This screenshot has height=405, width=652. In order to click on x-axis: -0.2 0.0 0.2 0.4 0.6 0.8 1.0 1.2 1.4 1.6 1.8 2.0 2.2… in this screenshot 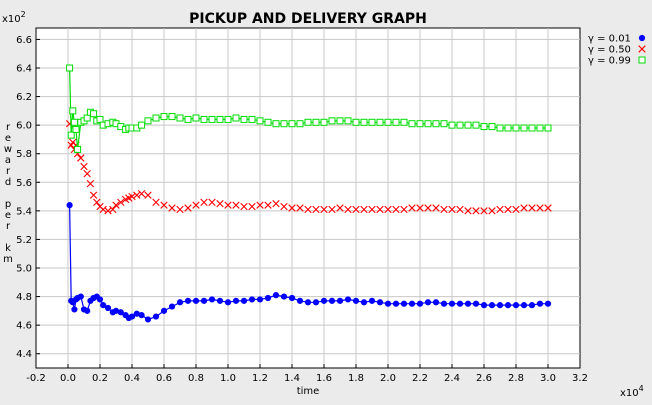, I will do `click(307, 374)`.